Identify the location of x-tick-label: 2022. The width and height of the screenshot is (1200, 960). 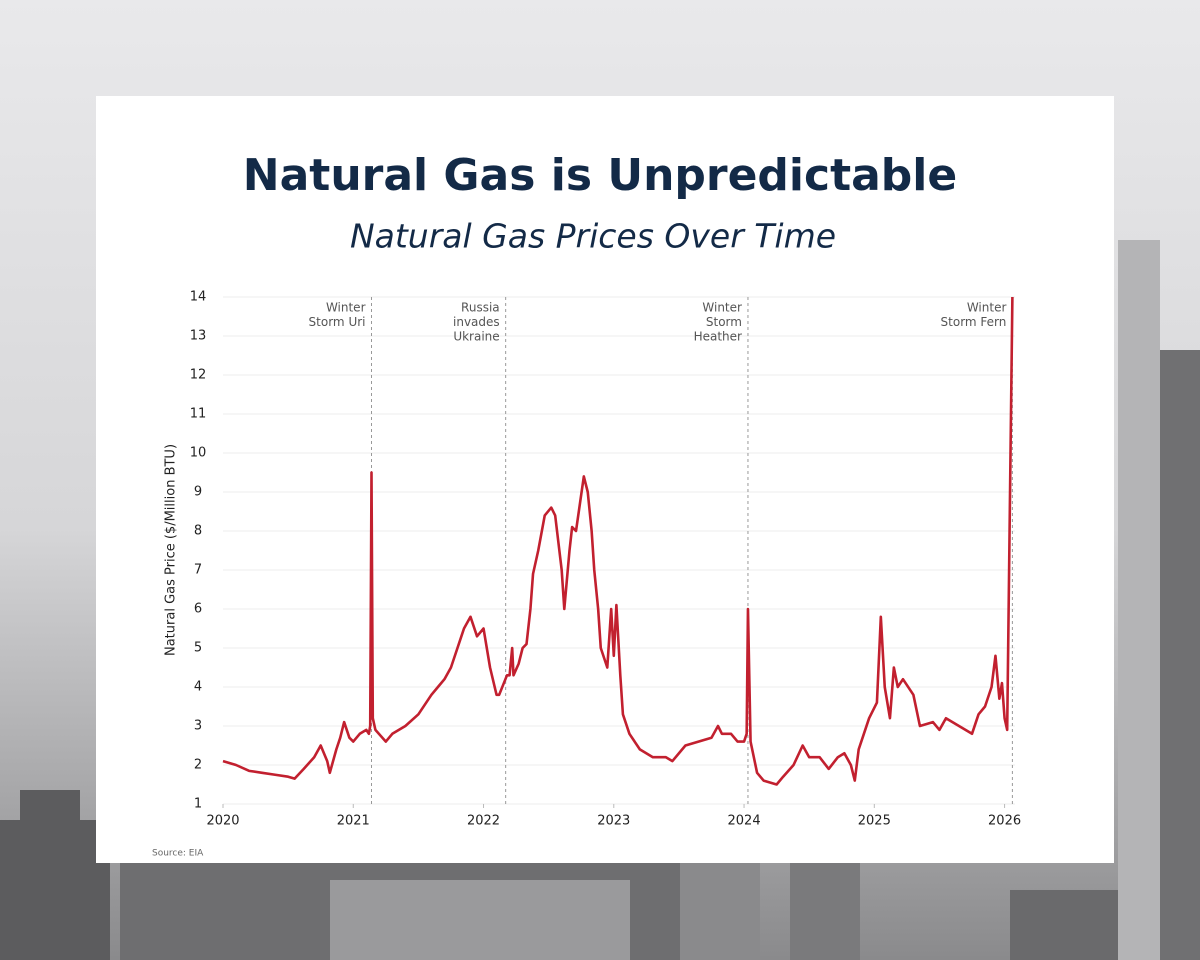
(483, 821).